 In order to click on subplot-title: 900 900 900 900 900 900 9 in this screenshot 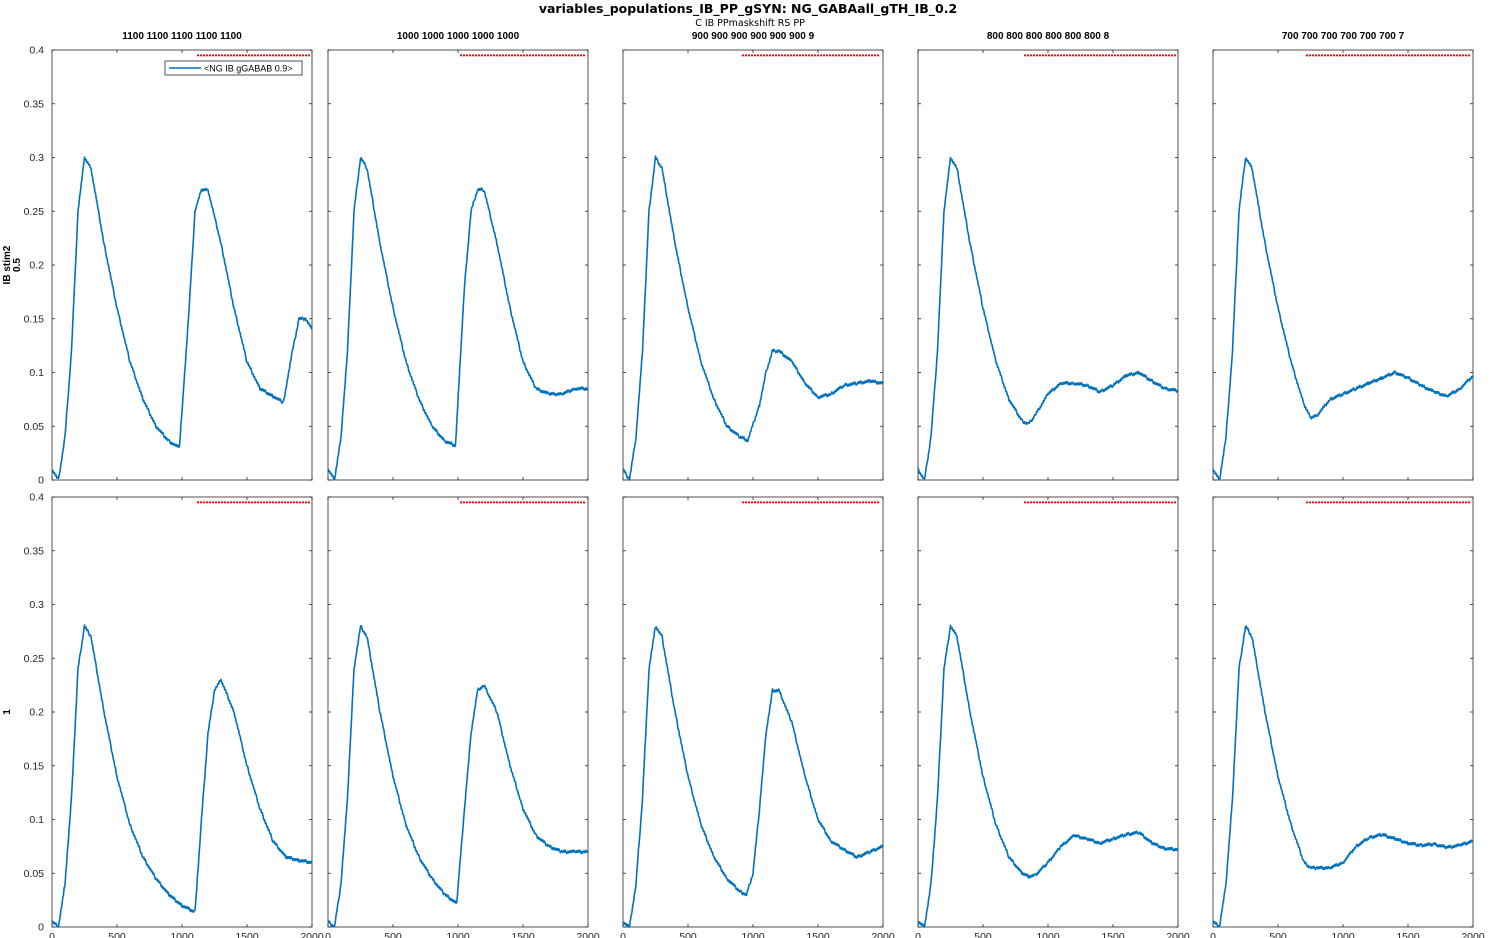, I will do `click(753, 36)`.